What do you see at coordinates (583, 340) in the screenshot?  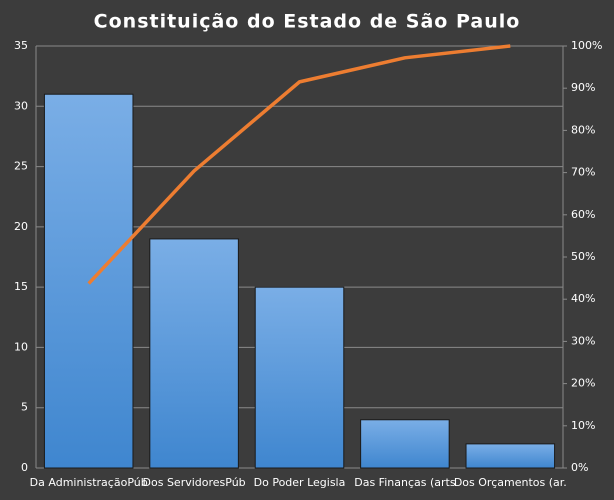 I see `y2-tick-label: 30%` at bounding box center [583, 340].